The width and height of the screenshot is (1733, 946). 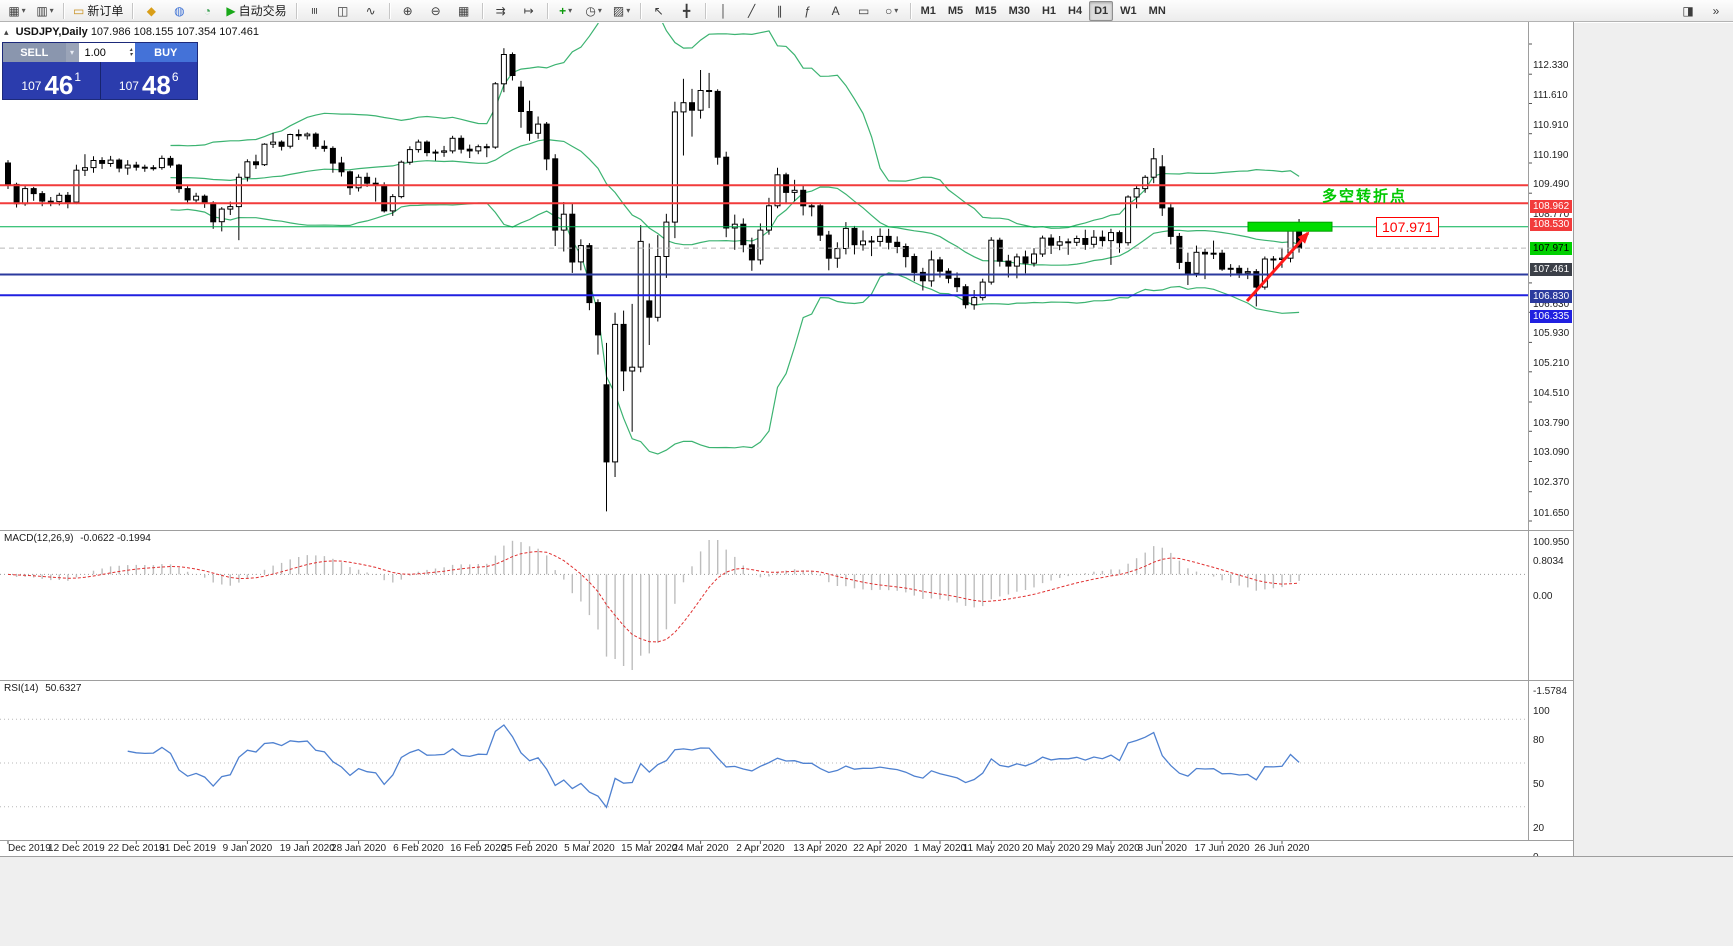 I want to click on pivot-annotation: 多空转折点, so click(x=1365, y=196).